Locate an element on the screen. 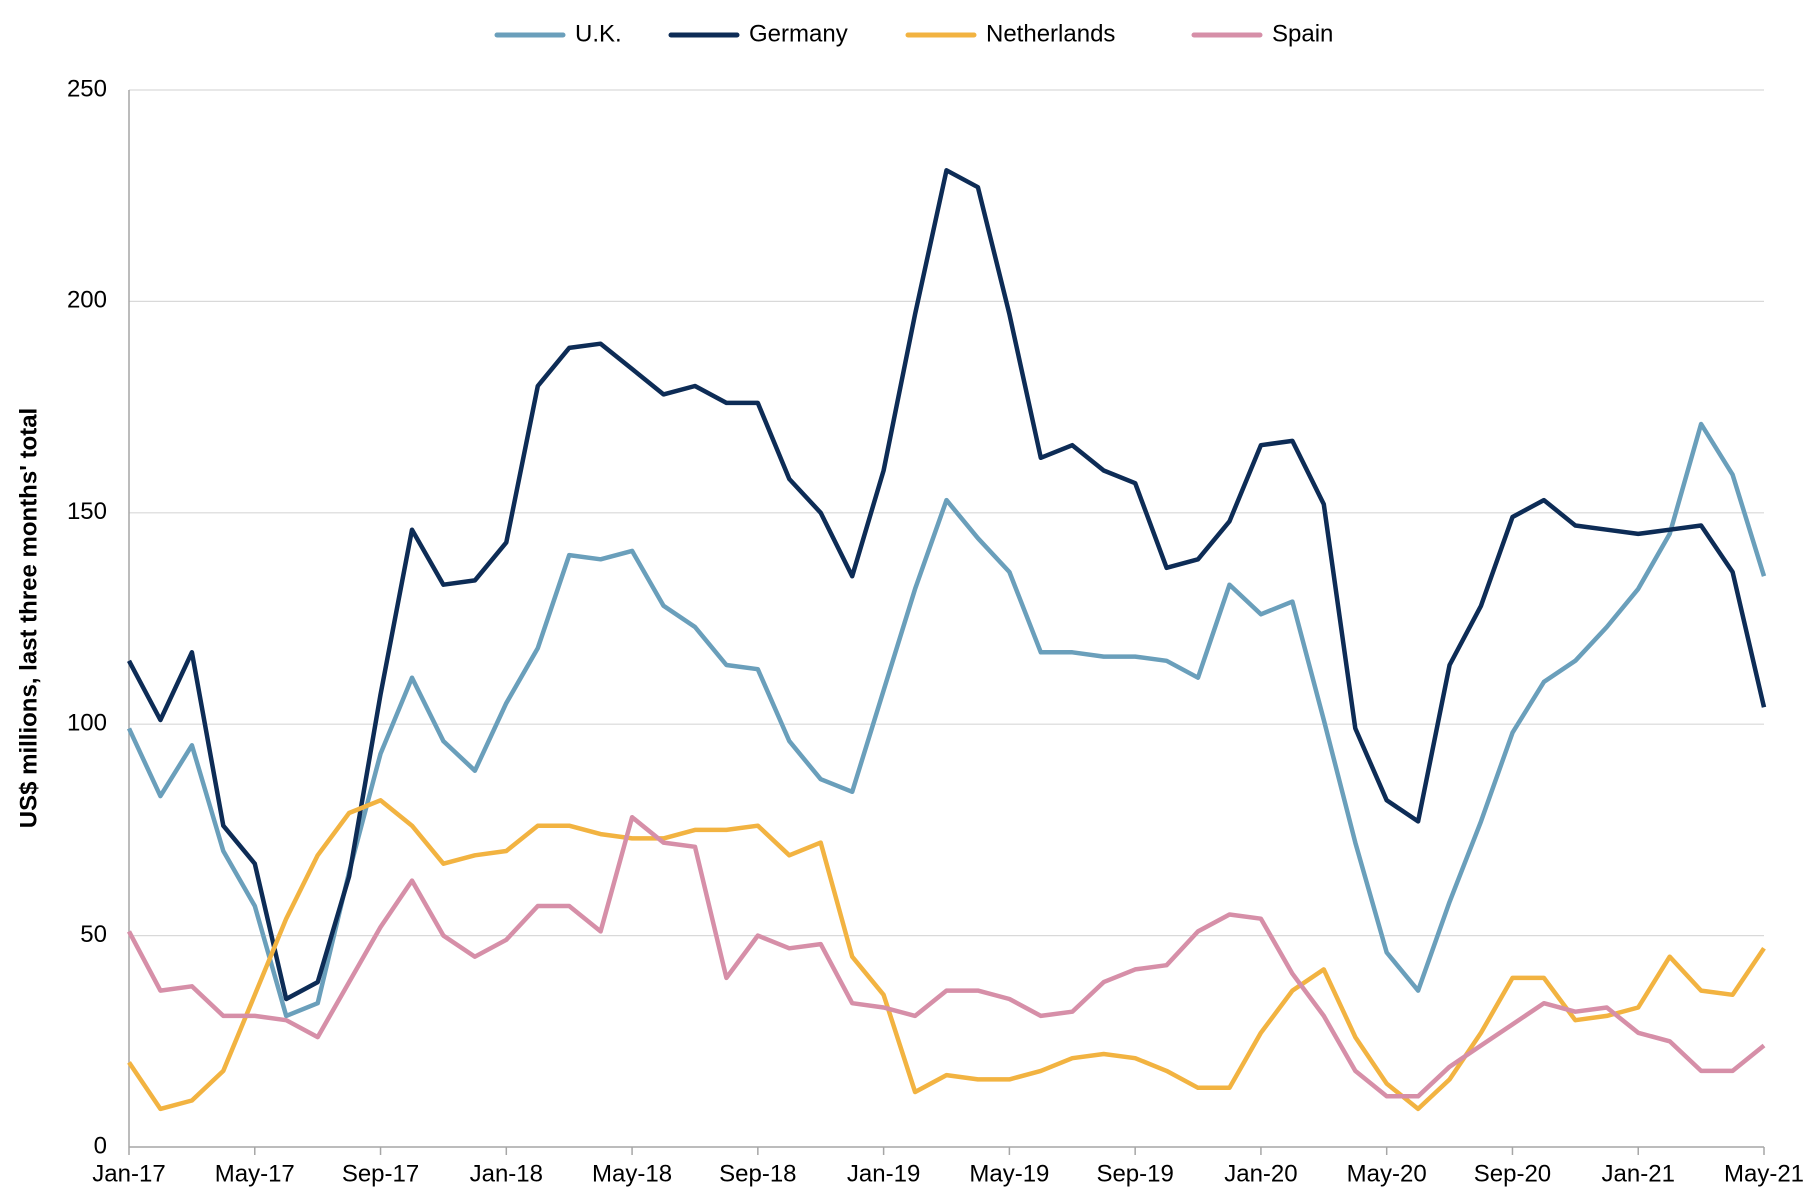 The width and height of the screenshot is (1818, 1196). y-tick-label: 200 is located at coordinates (87, 300).